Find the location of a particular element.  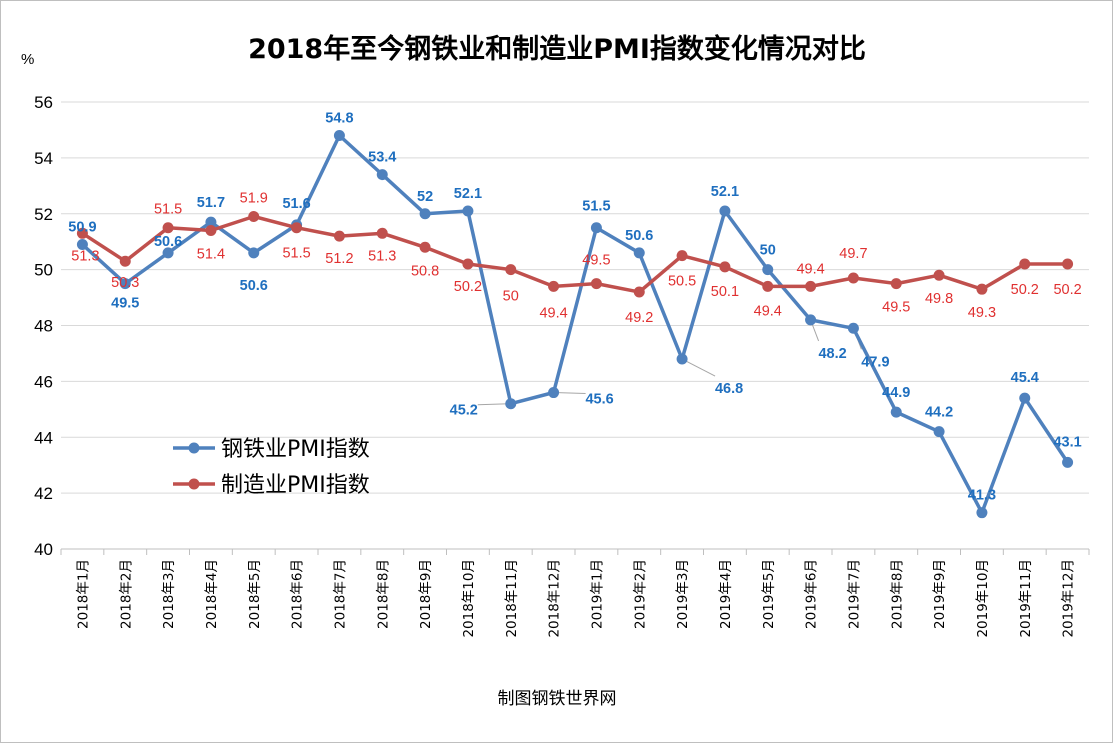

x-tick-label: 2018年10月 is located at coordinates (469, 598).